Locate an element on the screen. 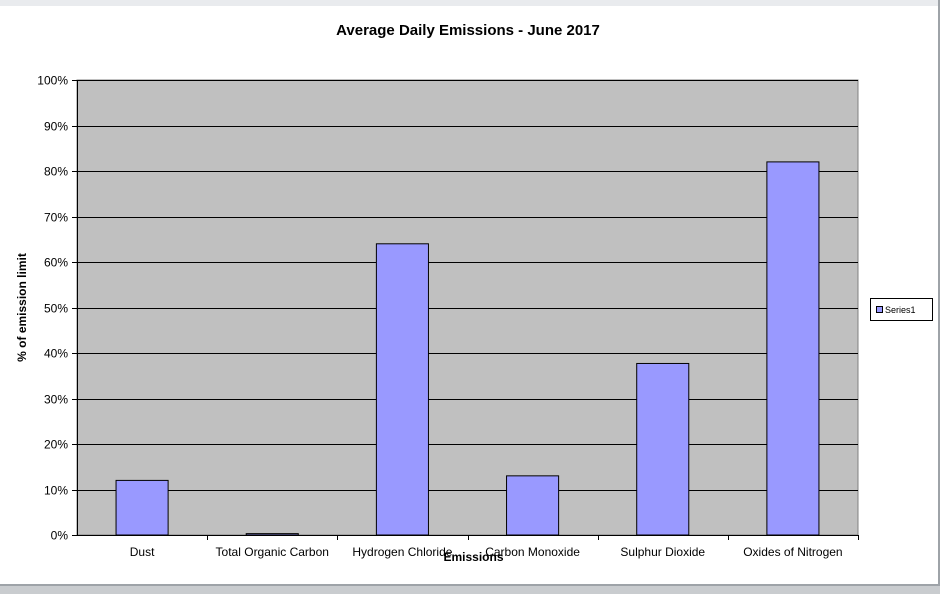  y-tick-label: 100% is located at coordinates (52, 81).